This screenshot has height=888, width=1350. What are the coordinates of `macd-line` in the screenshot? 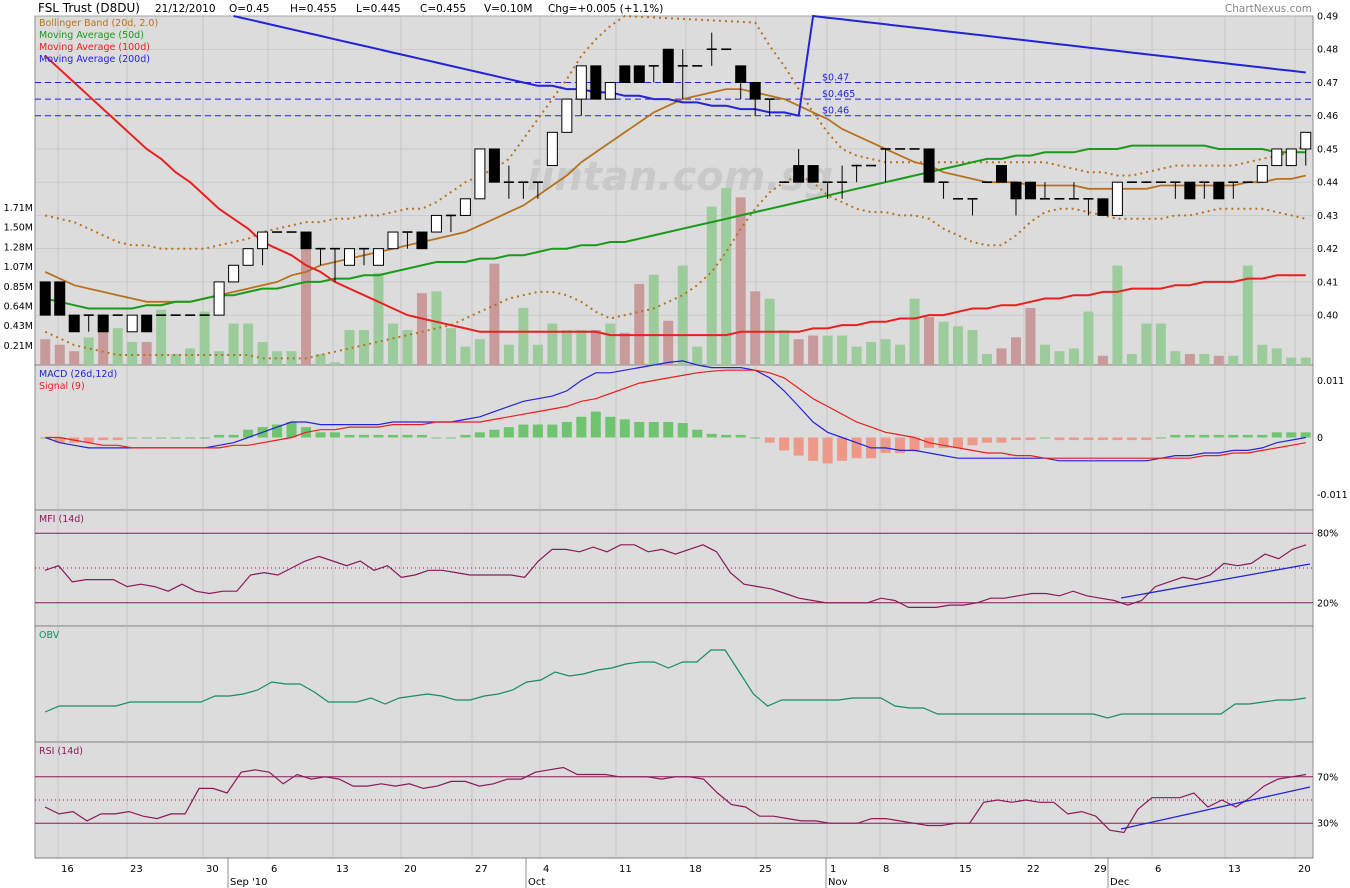 It's located at (675, 411).